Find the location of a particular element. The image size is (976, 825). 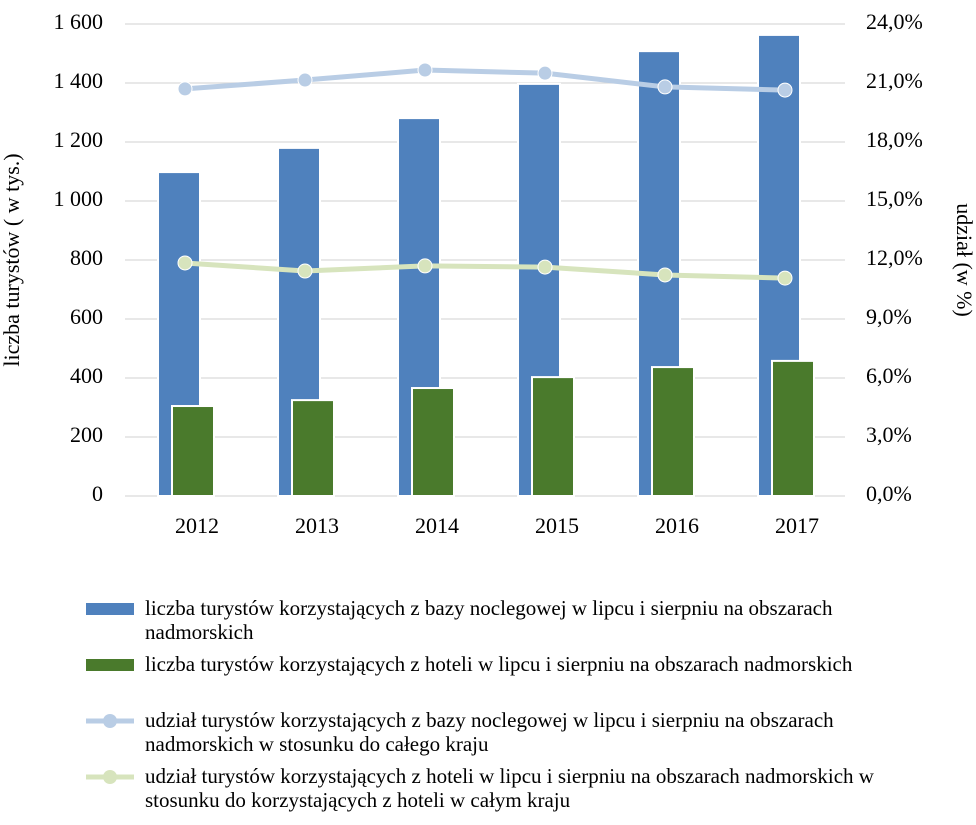

y2-tick-label: 15,0% is located at coordinates (894, 198).